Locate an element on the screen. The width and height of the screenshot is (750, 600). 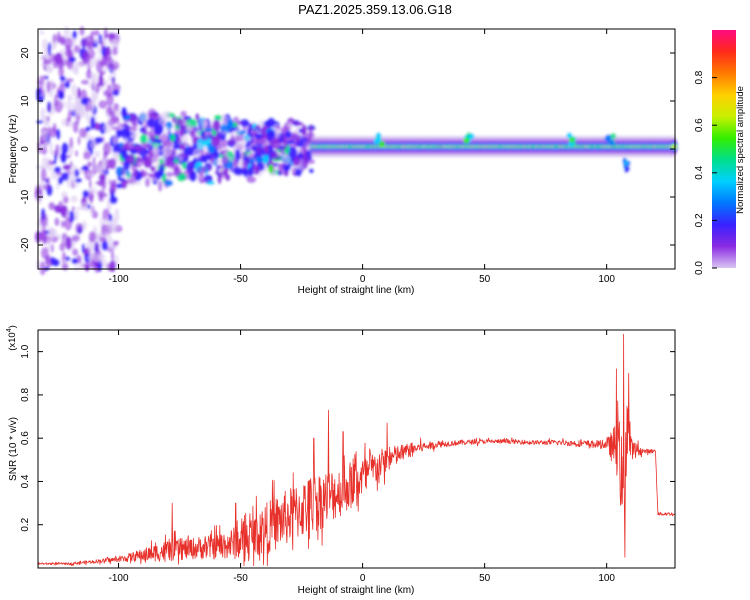
x-tick-label: 0 is located at coordinates (363, 578).